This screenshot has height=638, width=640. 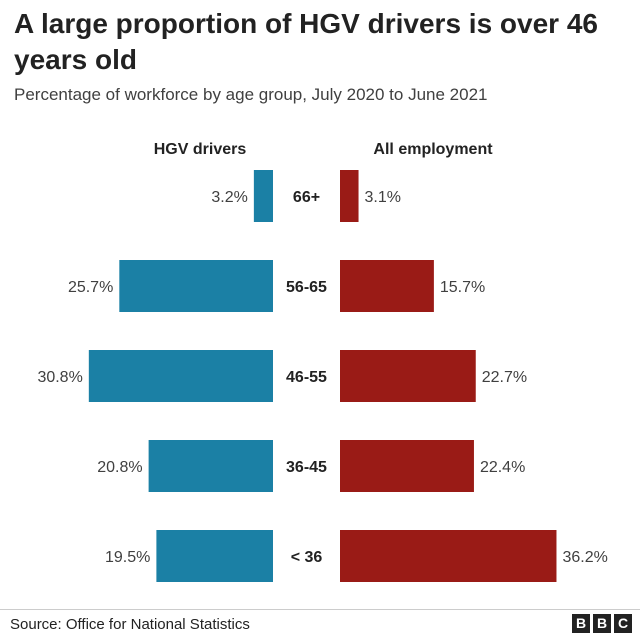 I want to click on value-label-all-2: 22.7%, so click(x=504, y=377).